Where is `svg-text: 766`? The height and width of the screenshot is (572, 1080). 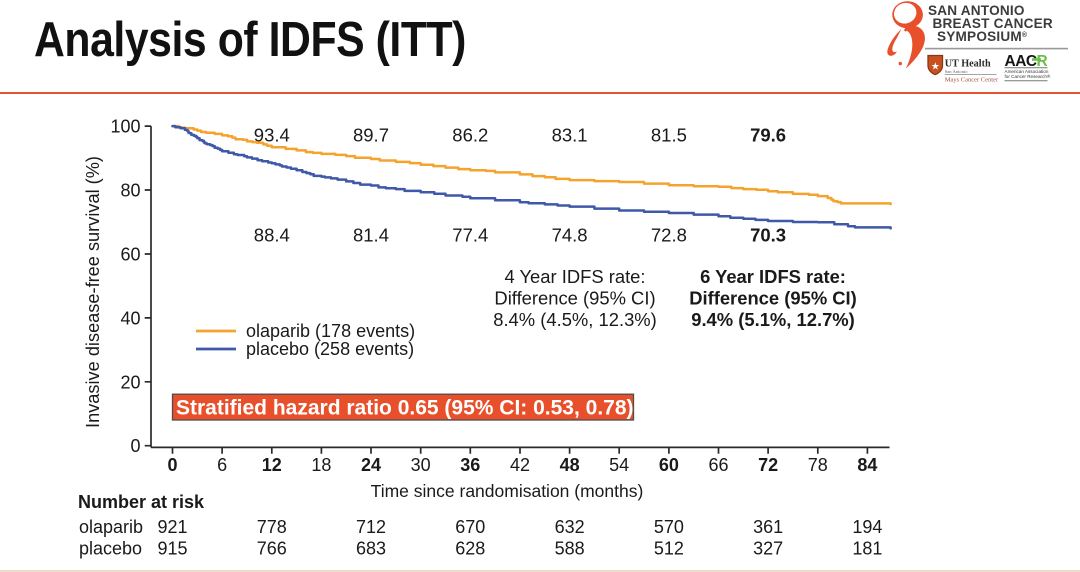 svg-text: 766 is located at coordinates (272, 549).